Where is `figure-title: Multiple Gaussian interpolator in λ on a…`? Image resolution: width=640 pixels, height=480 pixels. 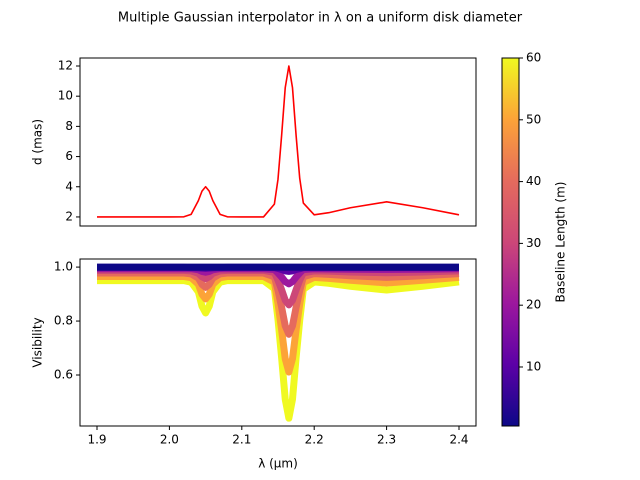 figure-title: Multiple Gaussian interpolator in λ on a… is located at coordinates (320, 18).